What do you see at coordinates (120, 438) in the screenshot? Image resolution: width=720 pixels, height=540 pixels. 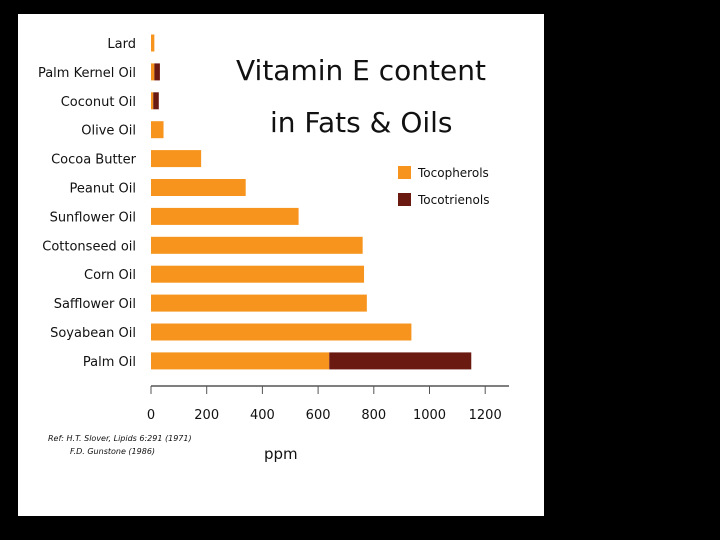 I see `reference-line-1: Ref: H.T. Slover, Lipids 6:291 (1971)` at bounding box center [120, 438].